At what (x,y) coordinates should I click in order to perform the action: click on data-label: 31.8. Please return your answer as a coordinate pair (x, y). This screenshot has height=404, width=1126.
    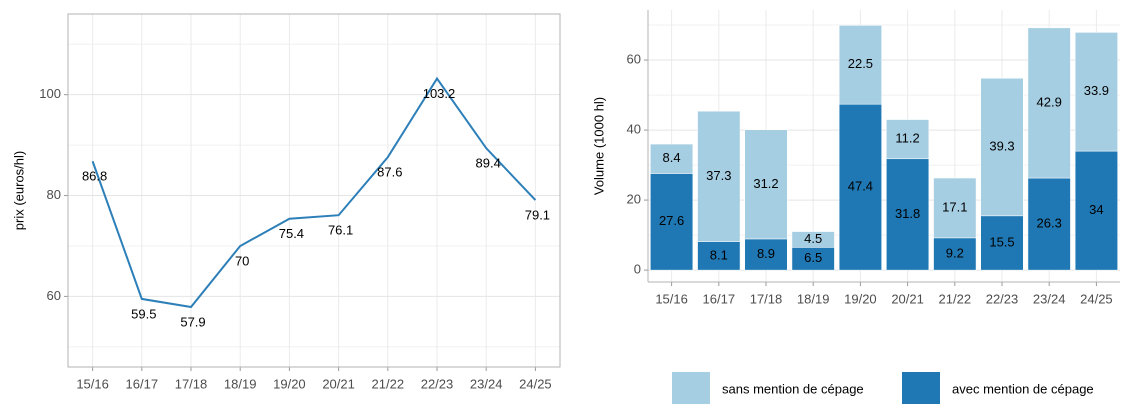
    Looking at the image, I should click on (907, 213).